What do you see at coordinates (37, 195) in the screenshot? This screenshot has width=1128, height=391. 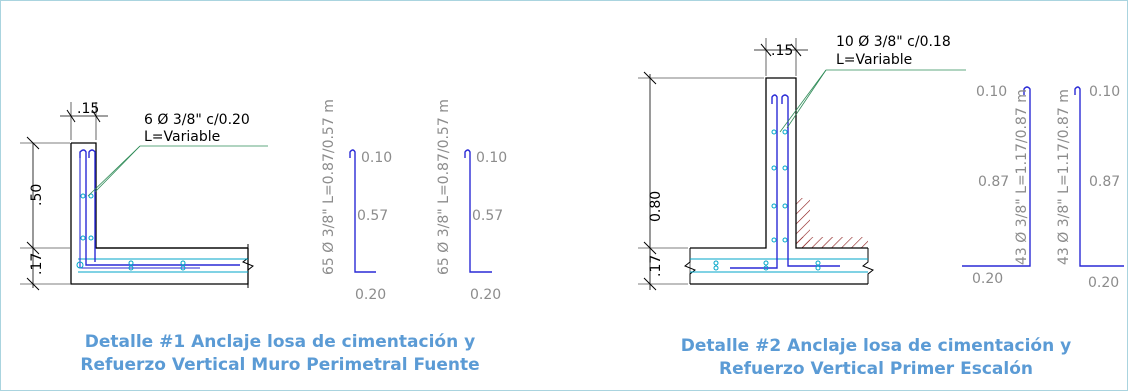 I see `detail1-dim-height: .50` at bounding box center [37, 195].